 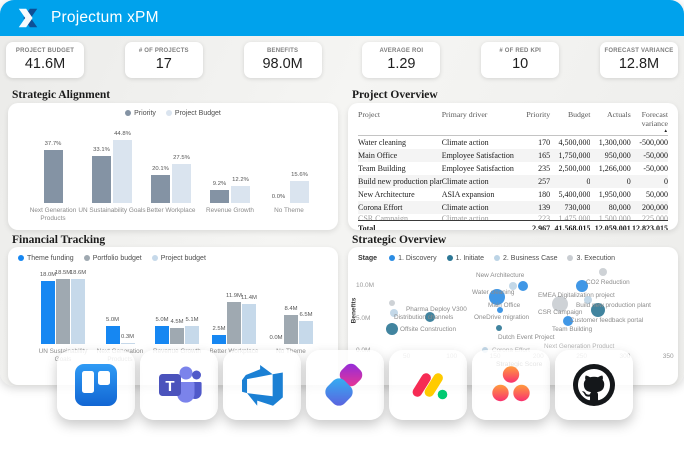 I want to click on dock-monday-icon, so click(x=428, y=385).